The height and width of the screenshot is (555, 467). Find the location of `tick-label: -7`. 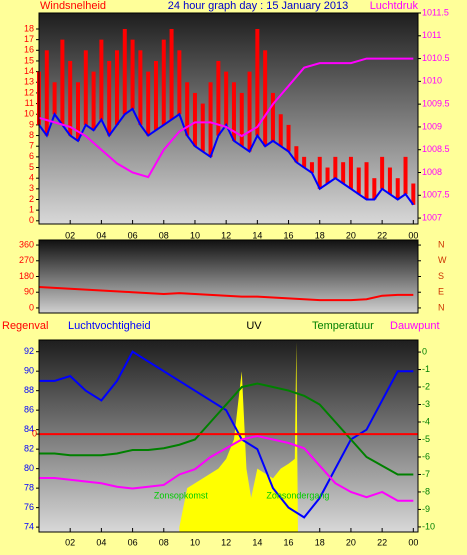

tick-label: -7 is located at coordinates (426, 474).